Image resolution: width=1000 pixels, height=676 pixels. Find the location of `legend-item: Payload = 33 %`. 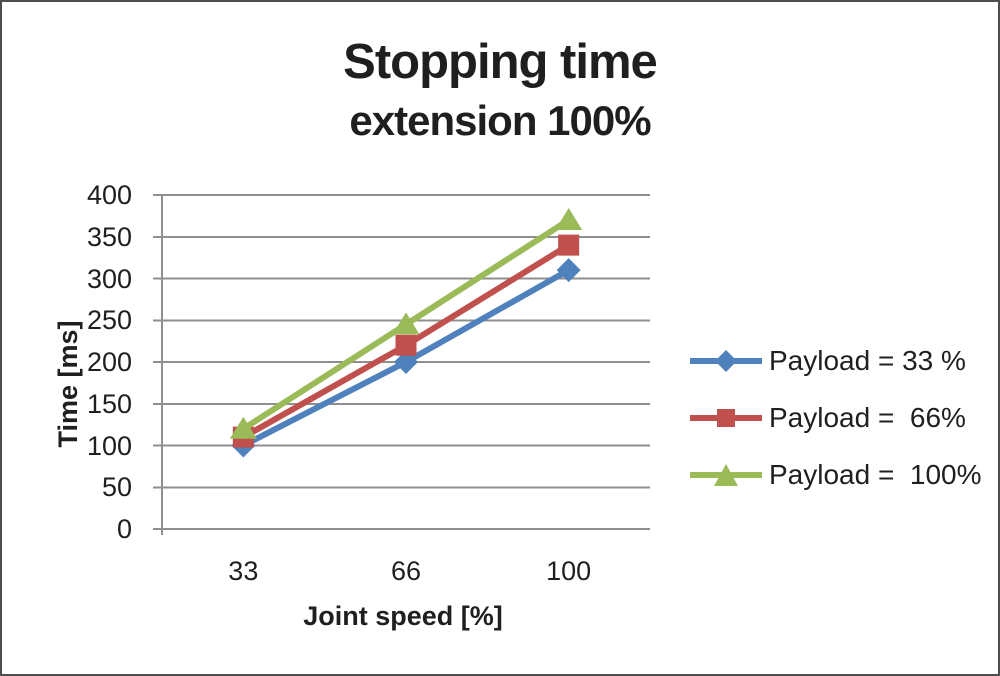

legend-item: Payload = 33 % is located at coordinates (836, 360).